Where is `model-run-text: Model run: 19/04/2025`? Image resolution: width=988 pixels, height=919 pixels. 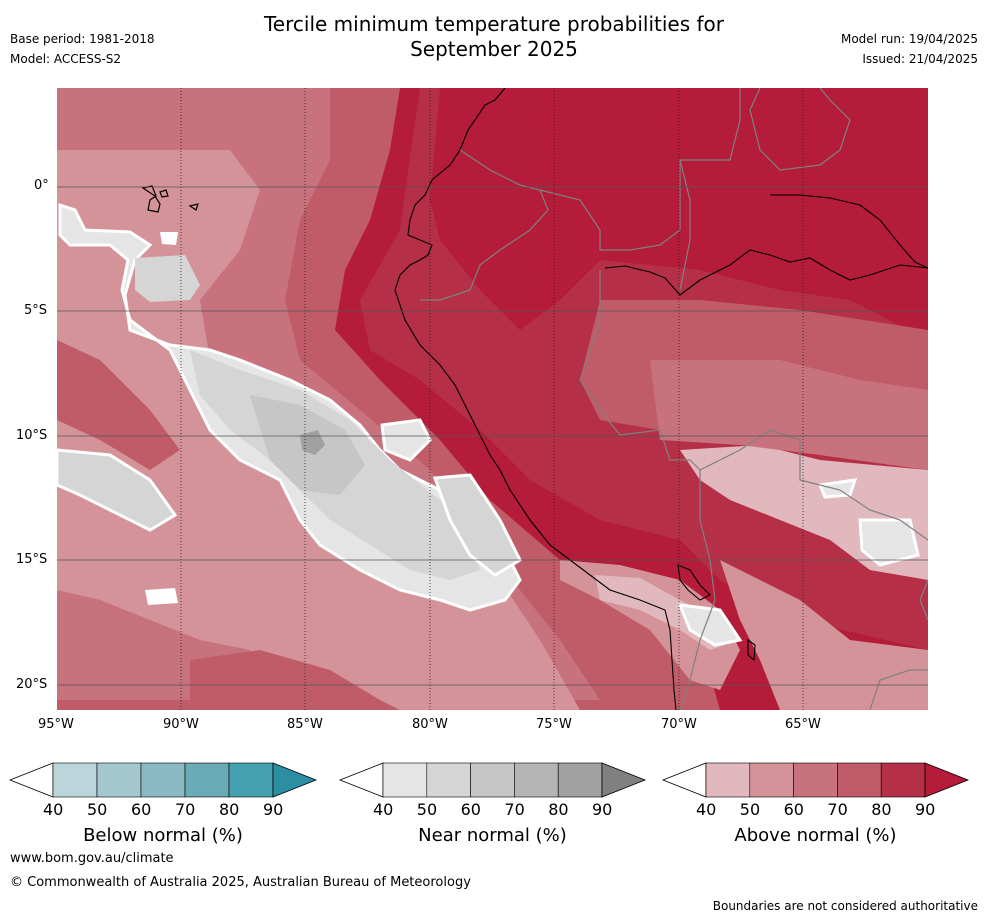
model-run-text: Model run: 19/04/2025 is located at coordinates (909, 39).